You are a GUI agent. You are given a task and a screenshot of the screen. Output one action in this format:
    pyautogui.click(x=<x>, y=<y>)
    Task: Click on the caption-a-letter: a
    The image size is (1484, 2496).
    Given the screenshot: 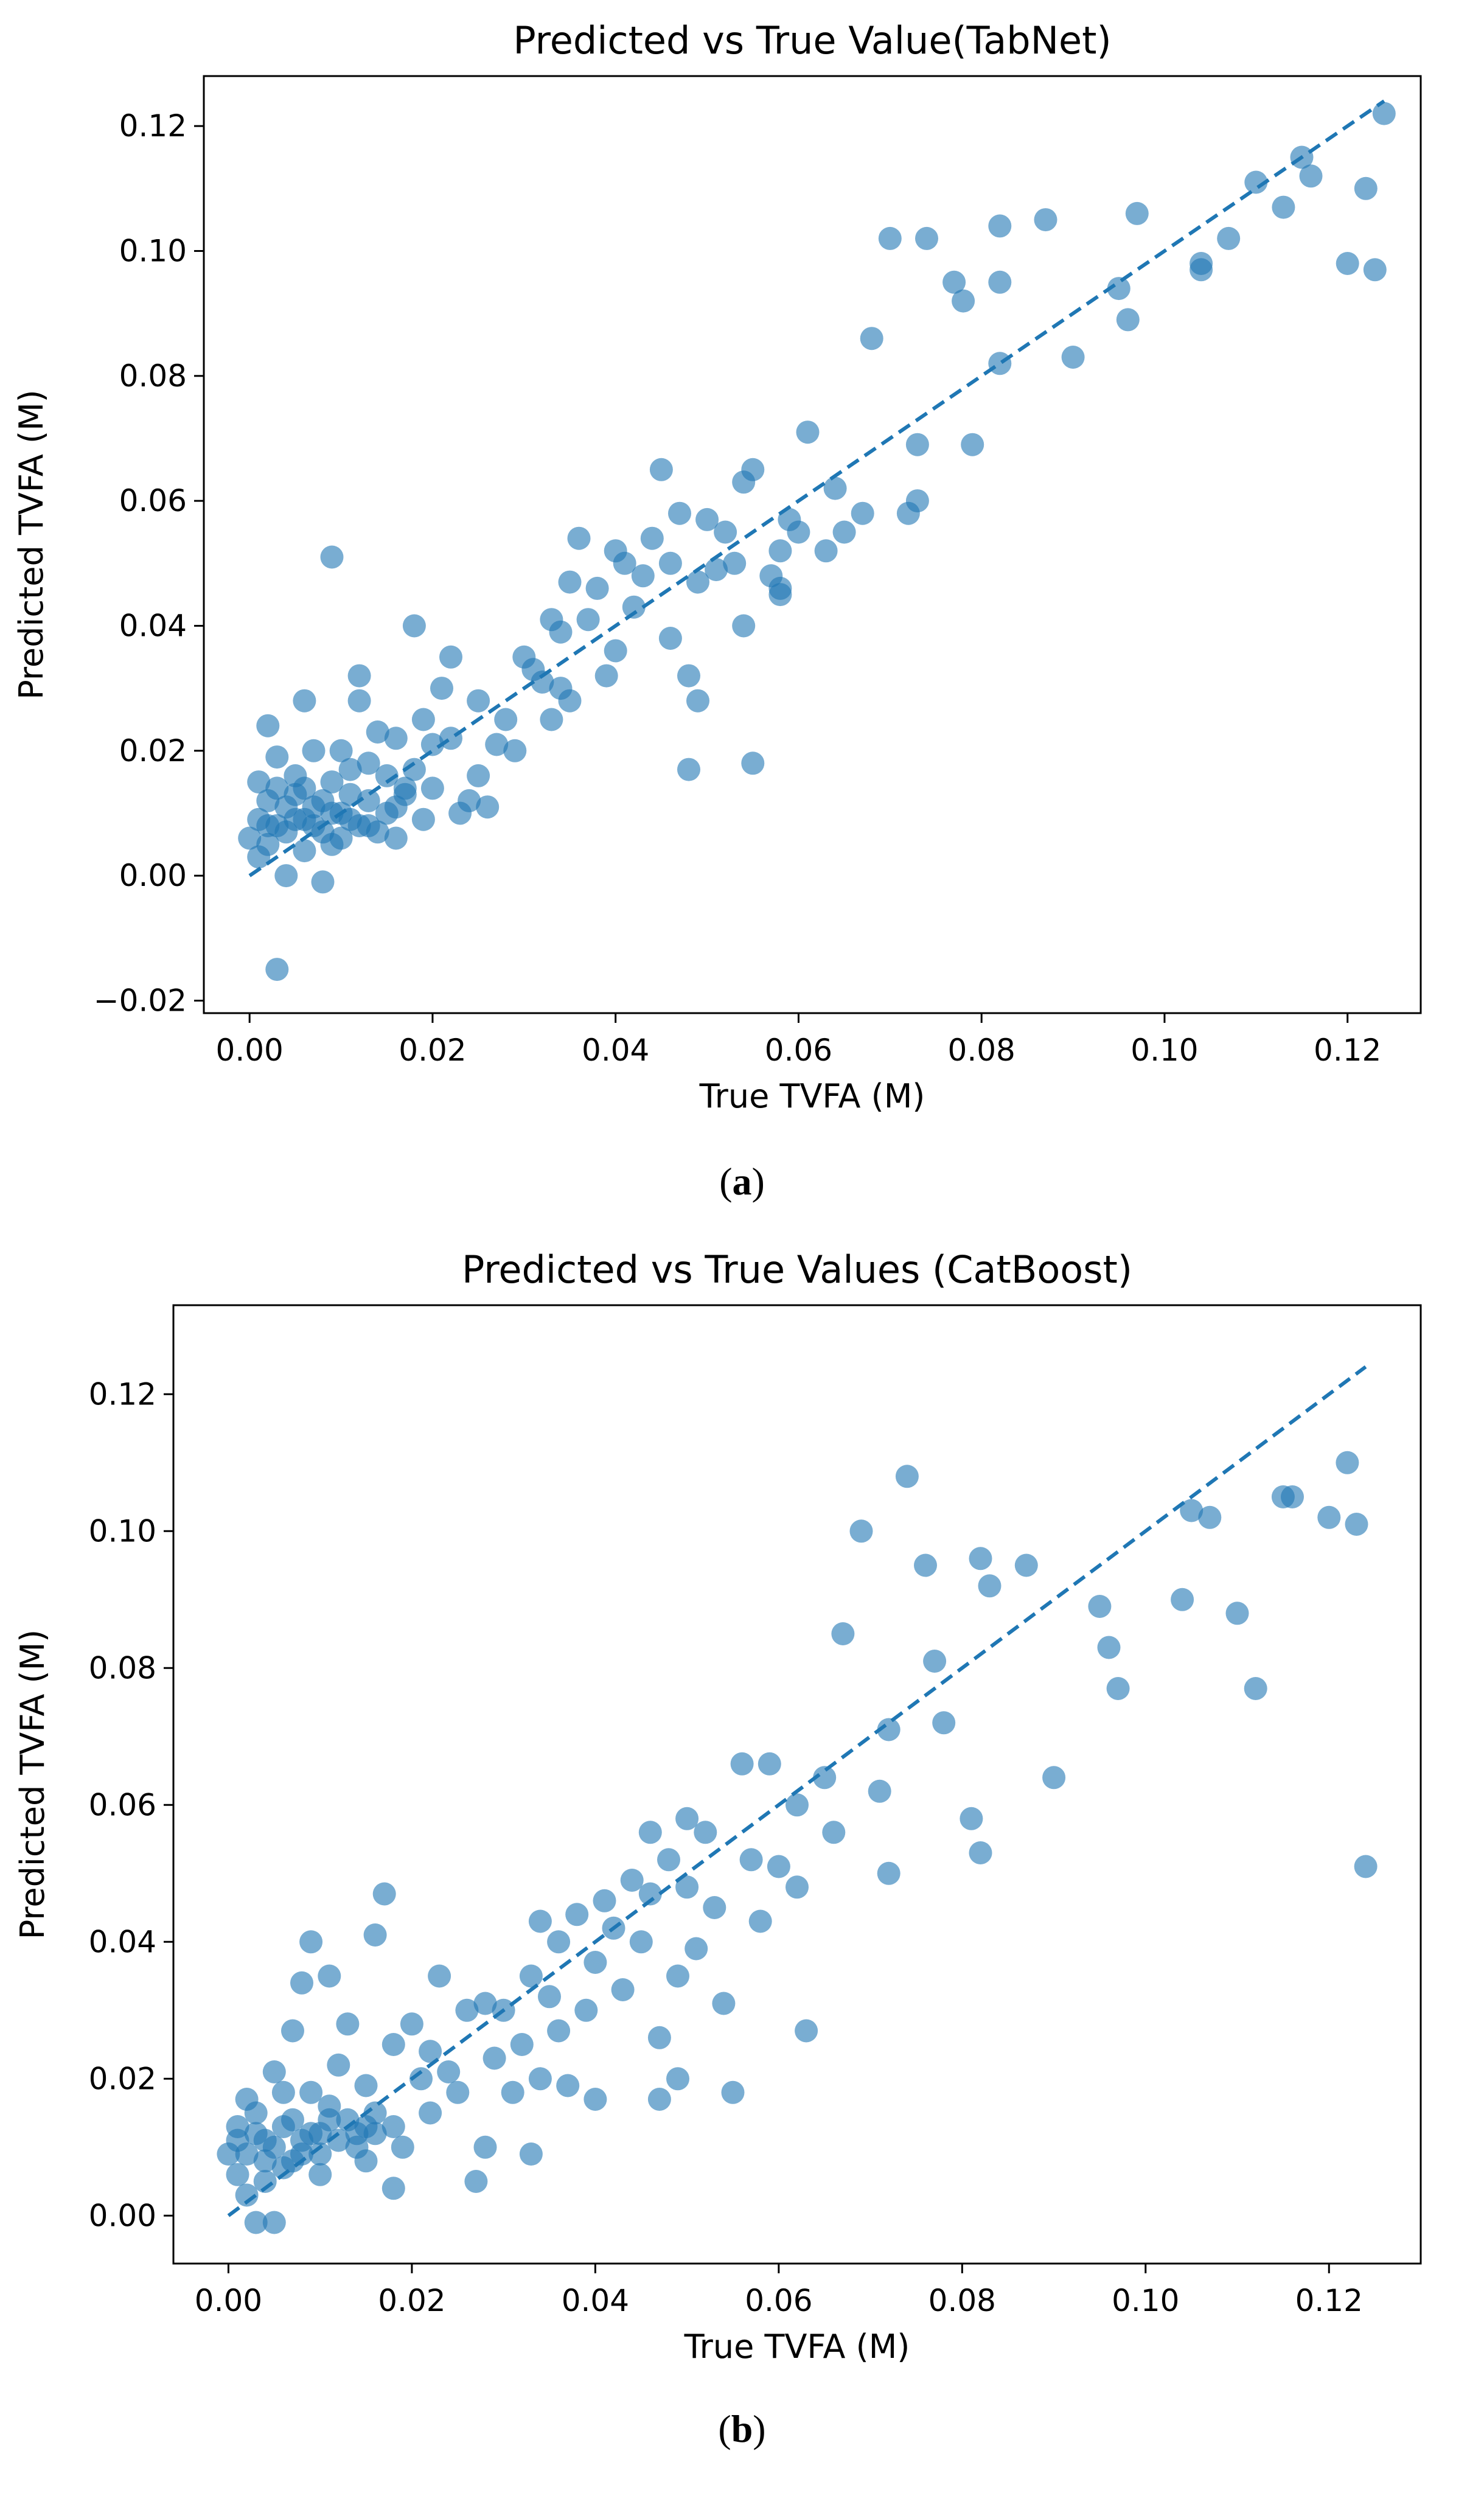 What is the action you would take?
    pyautogui.click(x=742, y=1181)
    